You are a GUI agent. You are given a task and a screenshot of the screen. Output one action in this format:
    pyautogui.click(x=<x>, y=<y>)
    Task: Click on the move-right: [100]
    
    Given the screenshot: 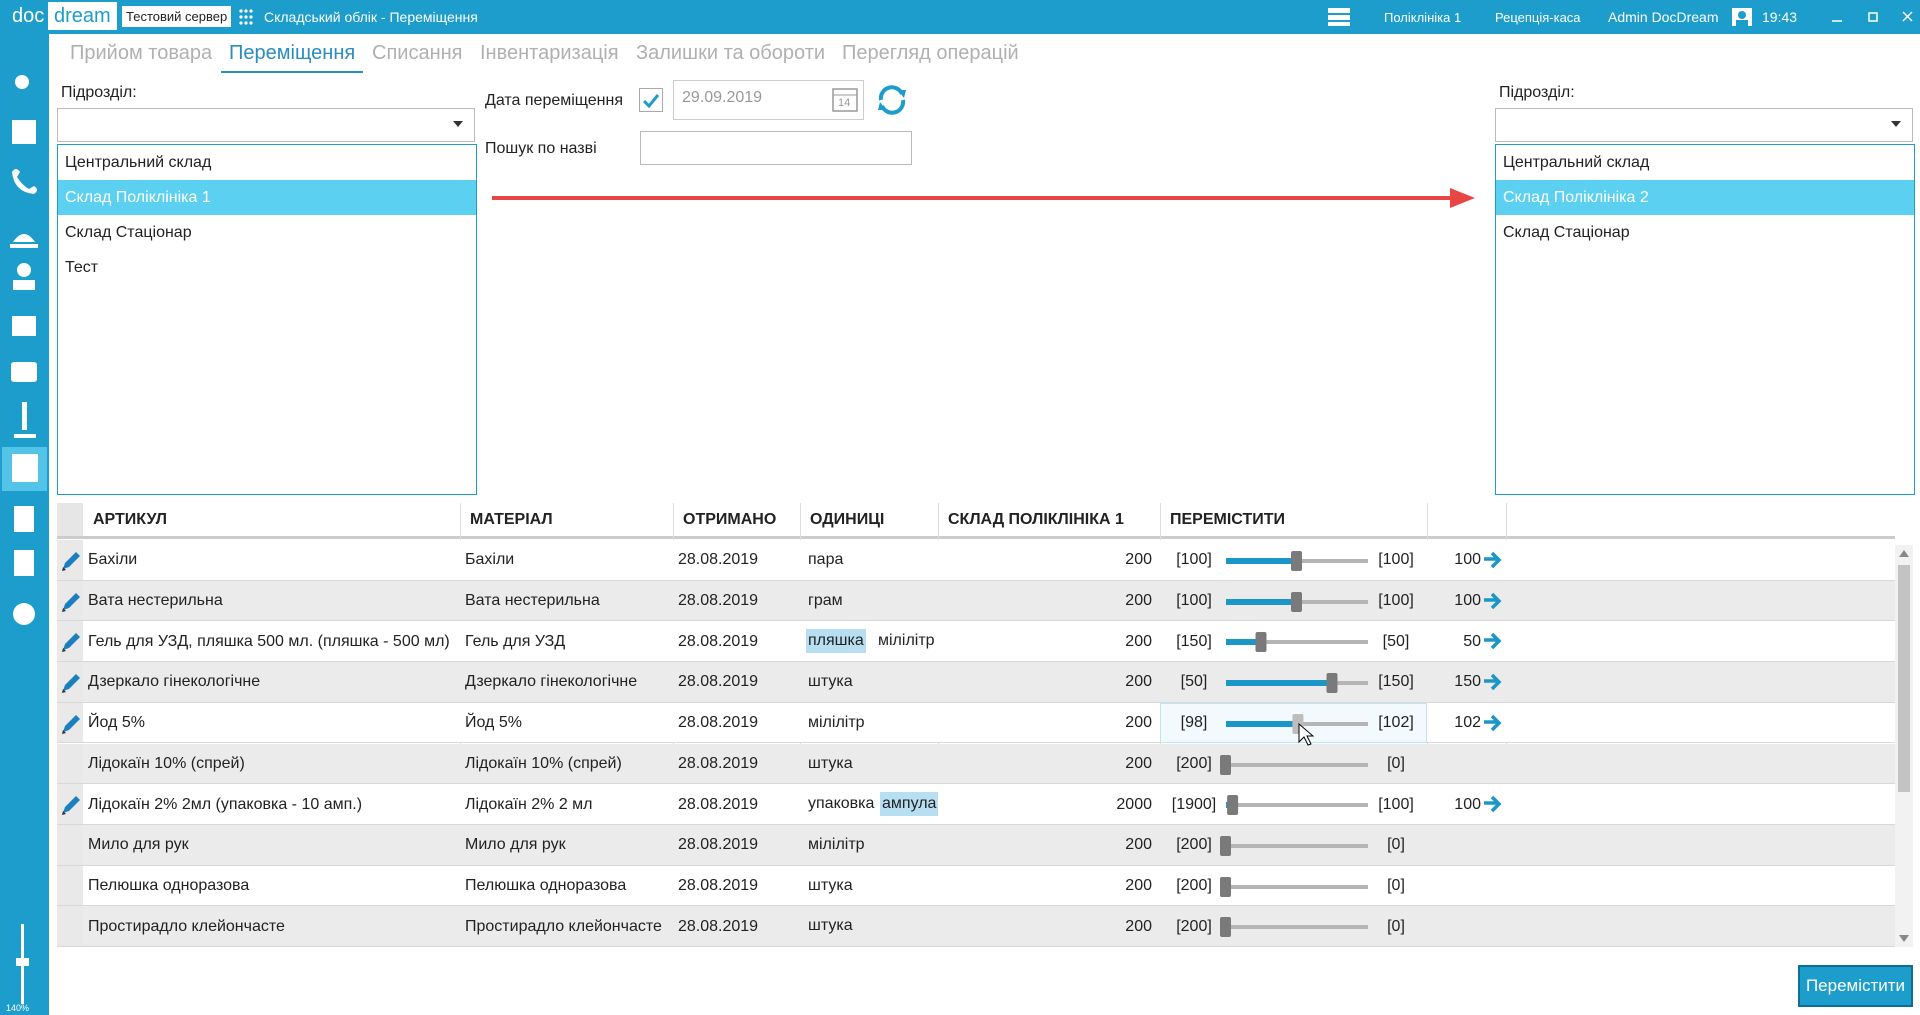 What is the action you would take?
    pyautogui.click(x=1396, y=804)
    